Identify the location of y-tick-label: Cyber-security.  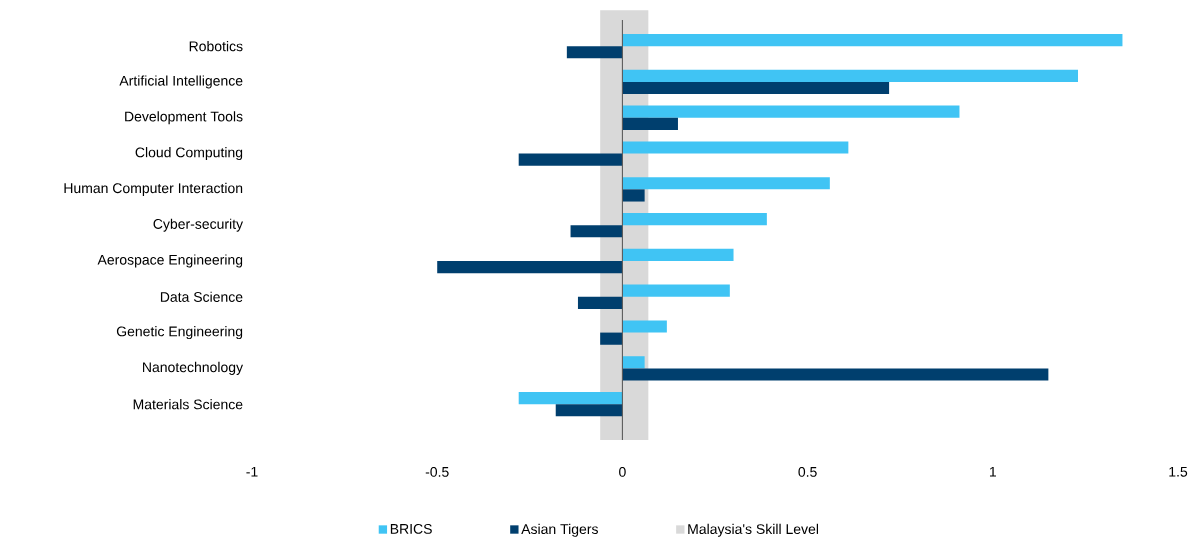
(198, 225).